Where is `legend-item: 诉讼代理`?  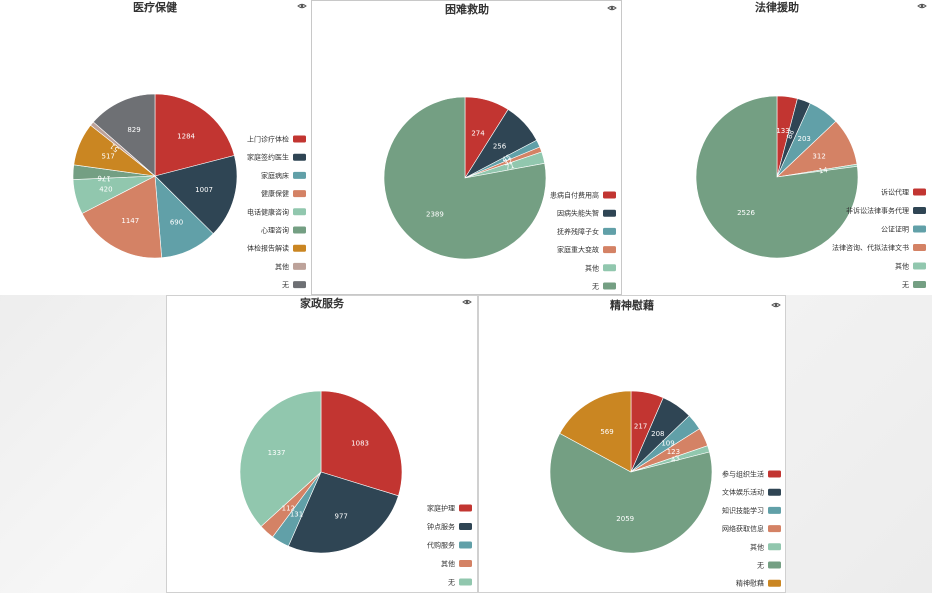
legend-item: 诉讼代理 is located at coordinates (903, 192).